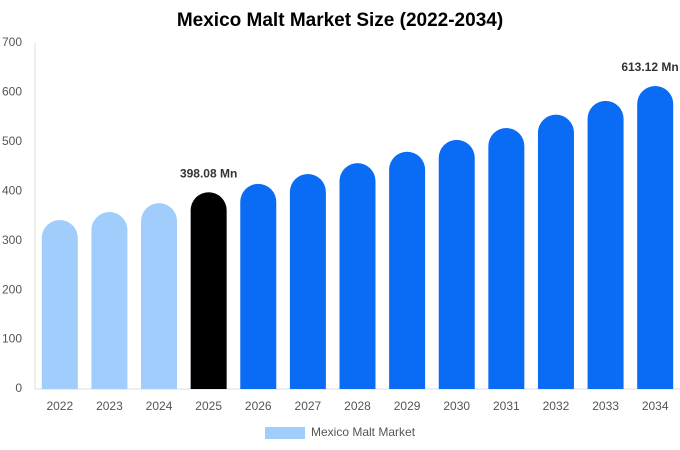 The height and width of the screenshot is (450, 680). What do you see at coordinates (363, 432) in the screenshot?
I see `legend-label: Mexico Malt Market` at bounding box center [363, 432].